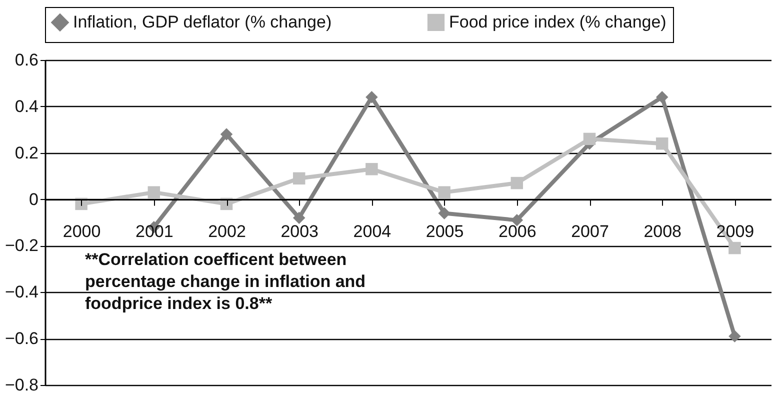  What do you see at coordinates (372, 231) in the screenshot?
I see `x-tick-label: 2004` at bounding box center [372, 231].